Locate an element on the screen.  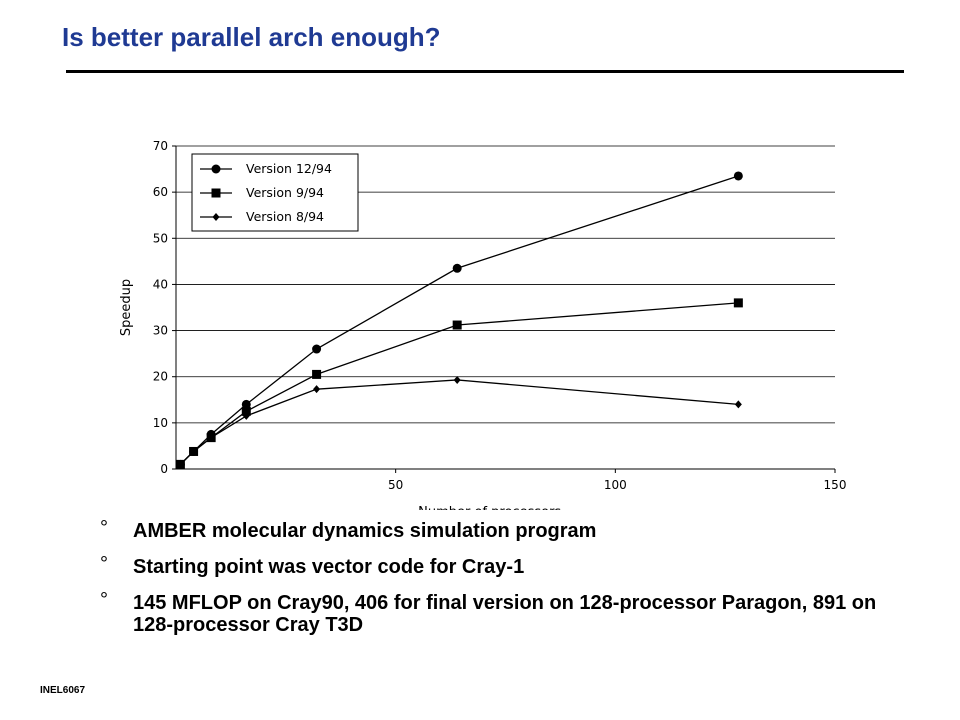
y-tick-label: 40 is located at coordinates (160, 284).